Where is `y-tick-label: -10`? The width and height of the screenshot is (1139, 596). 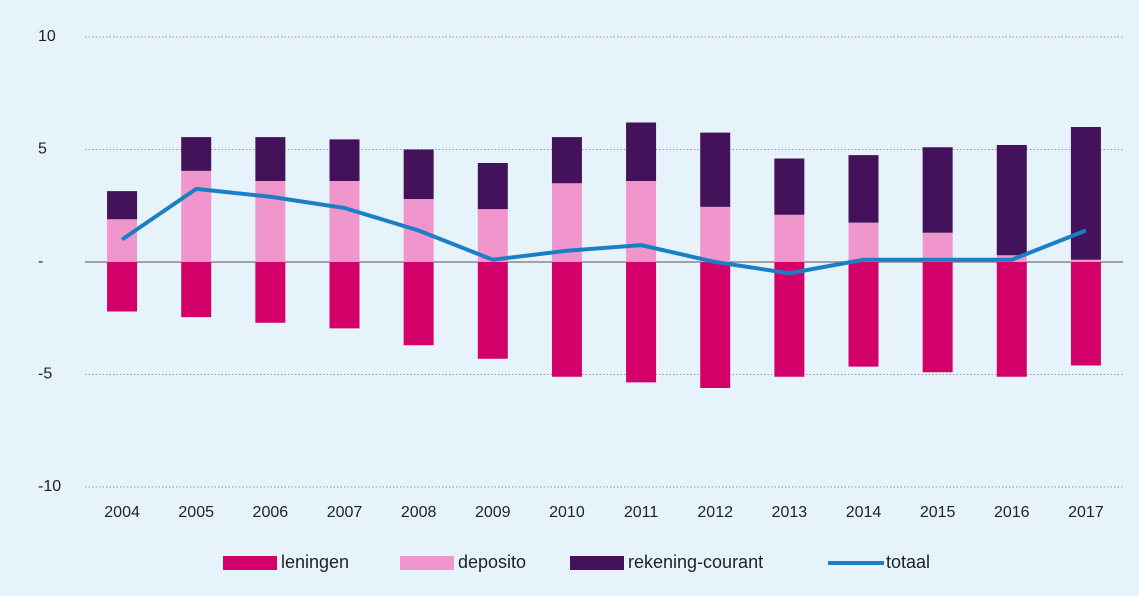
y-tick-label: -10 is located at coordinates (49, 486).